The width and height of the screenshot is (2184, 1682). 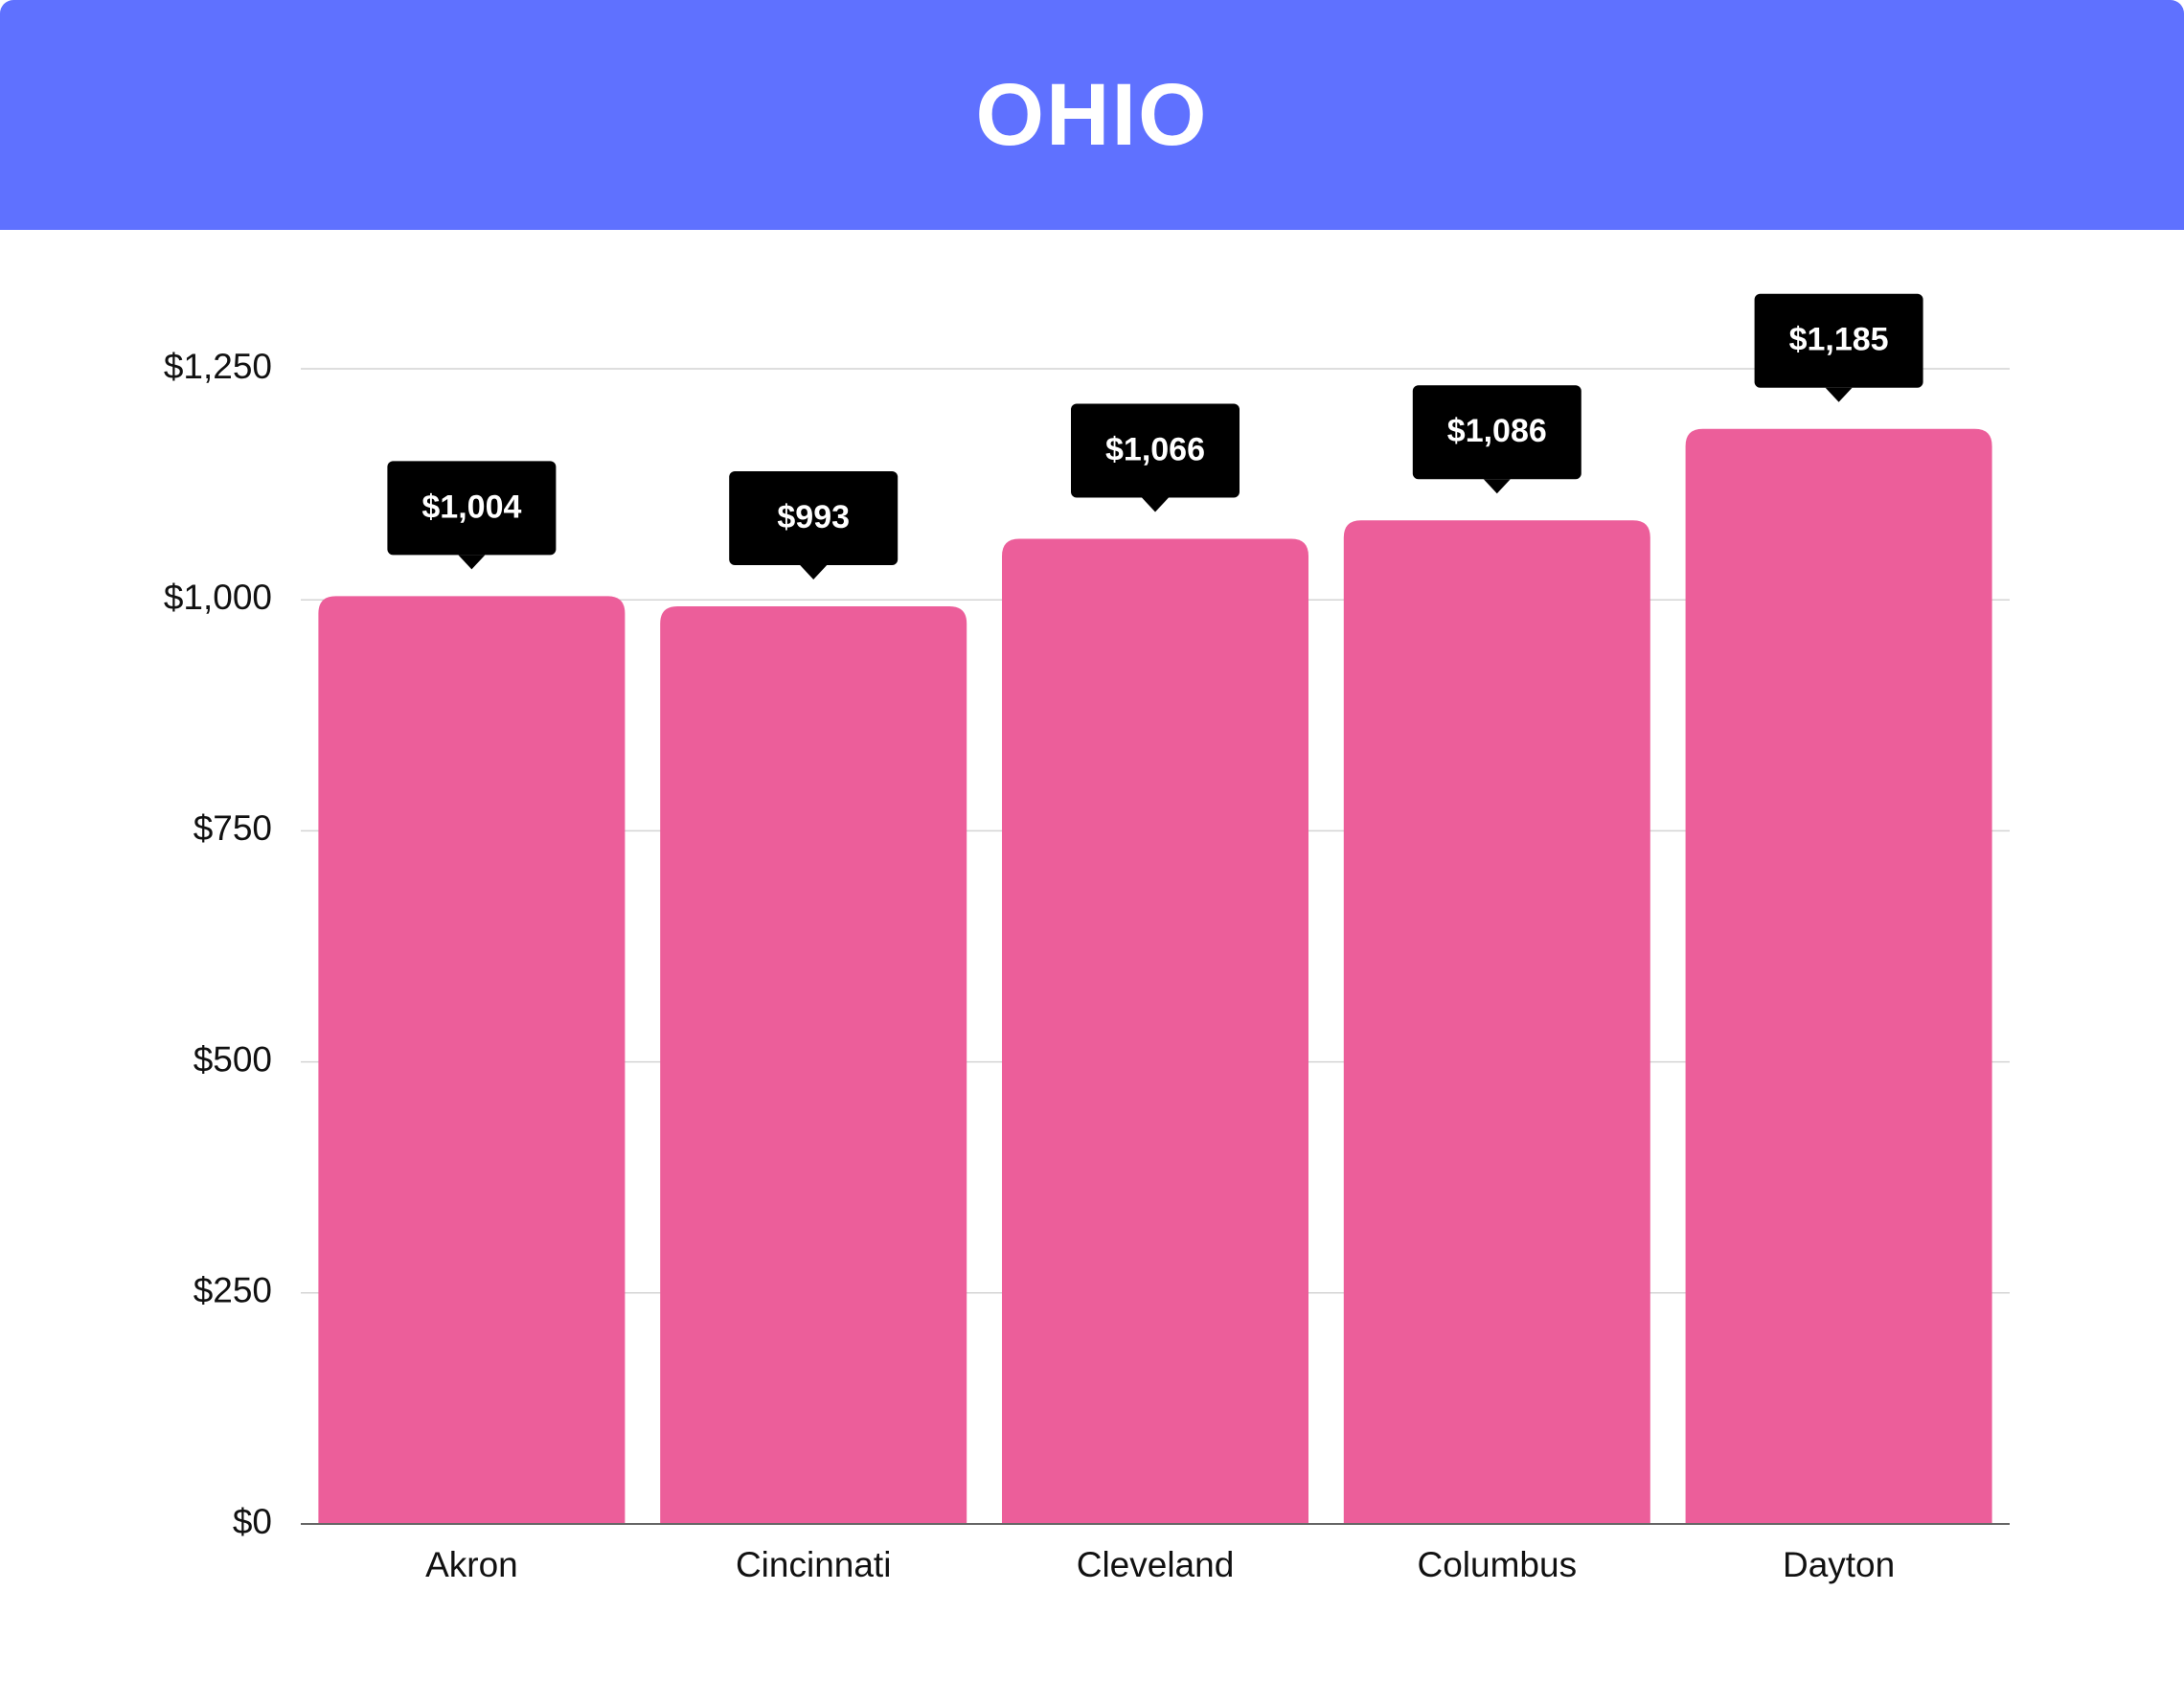 I want to click on y-tick-label: $0, so click(x=253, y=1521).